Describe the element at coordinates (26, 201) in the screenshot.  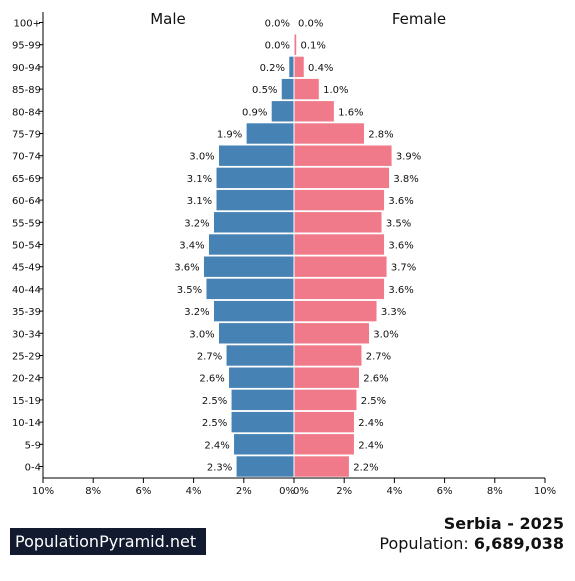
I see `age-group-label: 60-64` at that location.